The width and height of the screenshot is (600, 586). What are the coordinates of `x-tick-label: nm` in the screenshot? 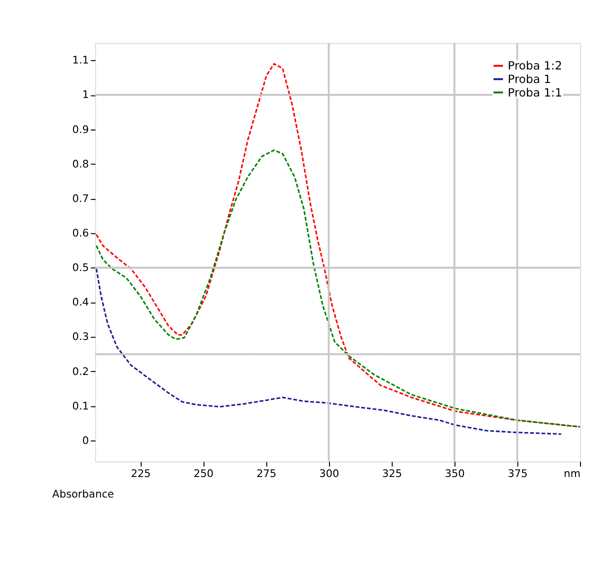 It's located at (572, 474).